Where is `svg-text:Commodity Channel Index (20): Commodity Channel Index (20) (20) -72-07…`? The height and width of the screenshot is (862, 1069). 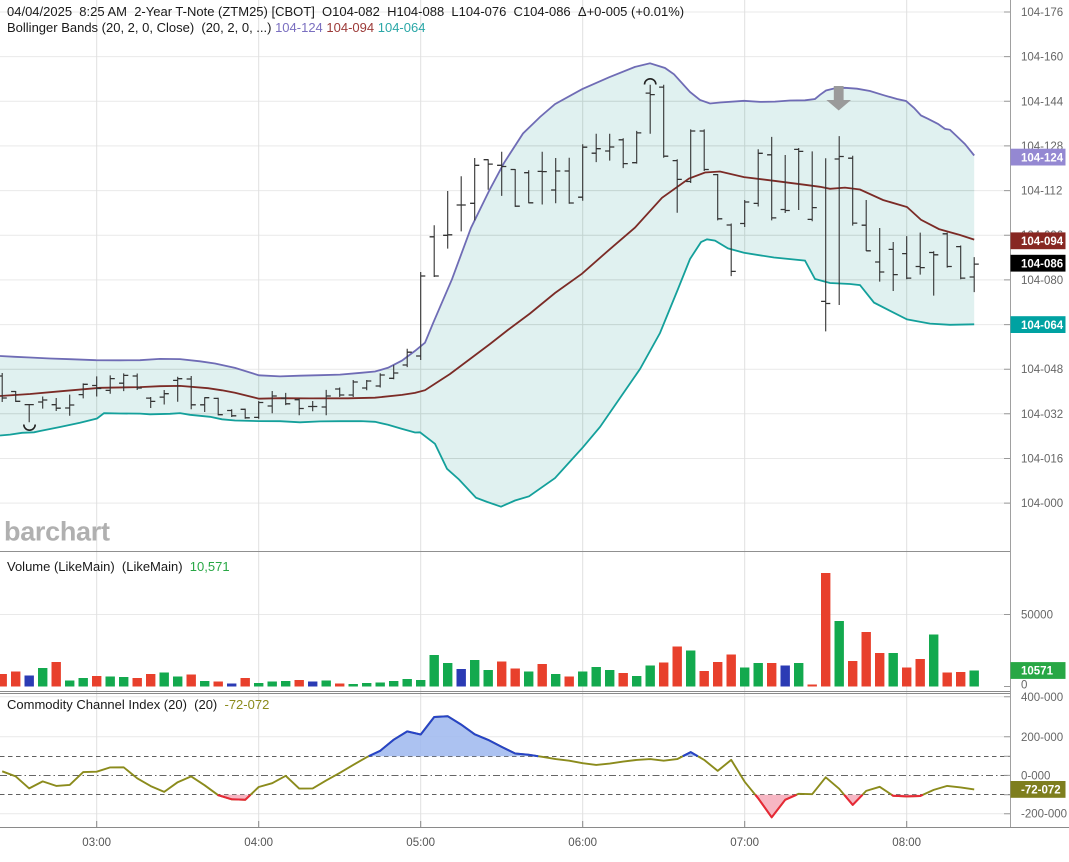
svg-text:Commodity Channel Index (20): Commodity Channel Index (20) (20) -72-07… is located at coordinates (138, 704).